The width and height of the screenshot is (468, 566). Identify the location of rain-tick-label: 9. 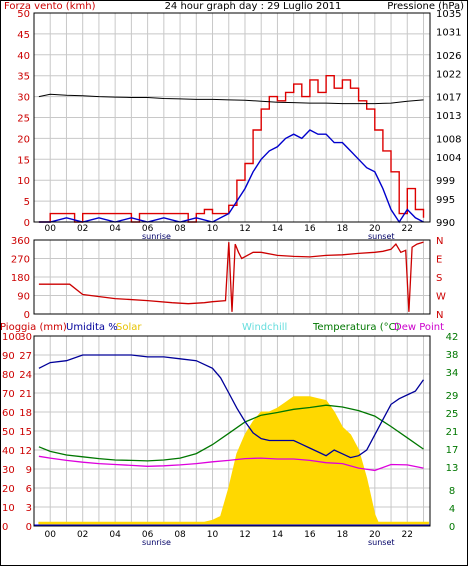
(29, 470).